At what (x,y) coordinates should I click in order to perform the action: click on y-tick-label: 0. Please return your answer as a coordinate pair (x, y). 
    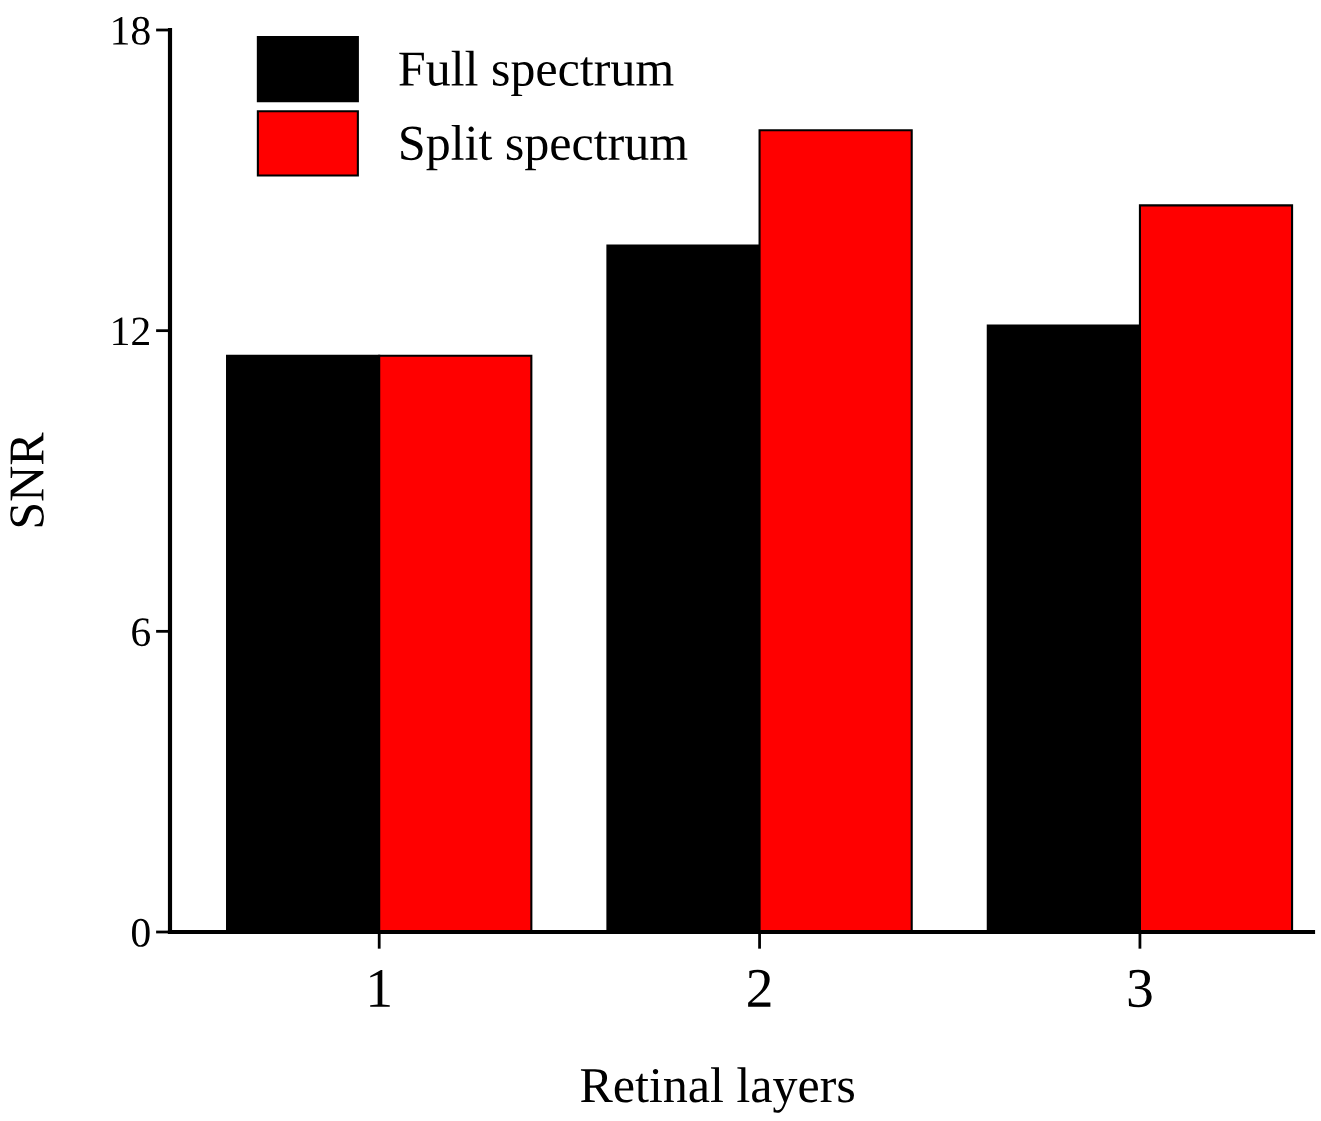
    Looking at the image, I should click on (141, 932).